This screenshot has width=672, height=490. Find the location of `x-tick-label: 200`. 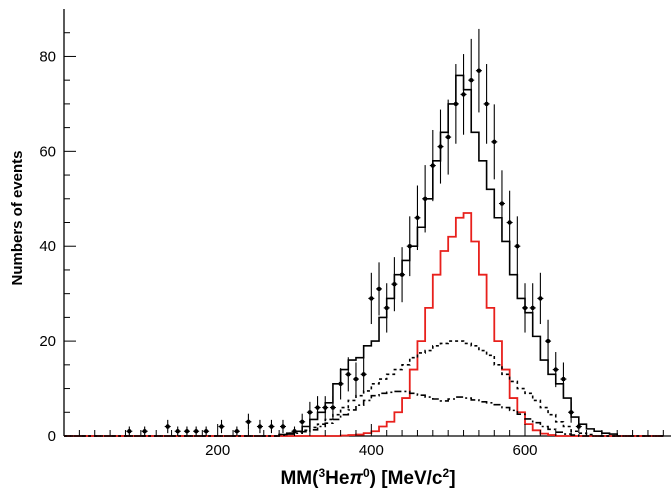

x-tick-label: 200 is located at coordinates (217, 450).